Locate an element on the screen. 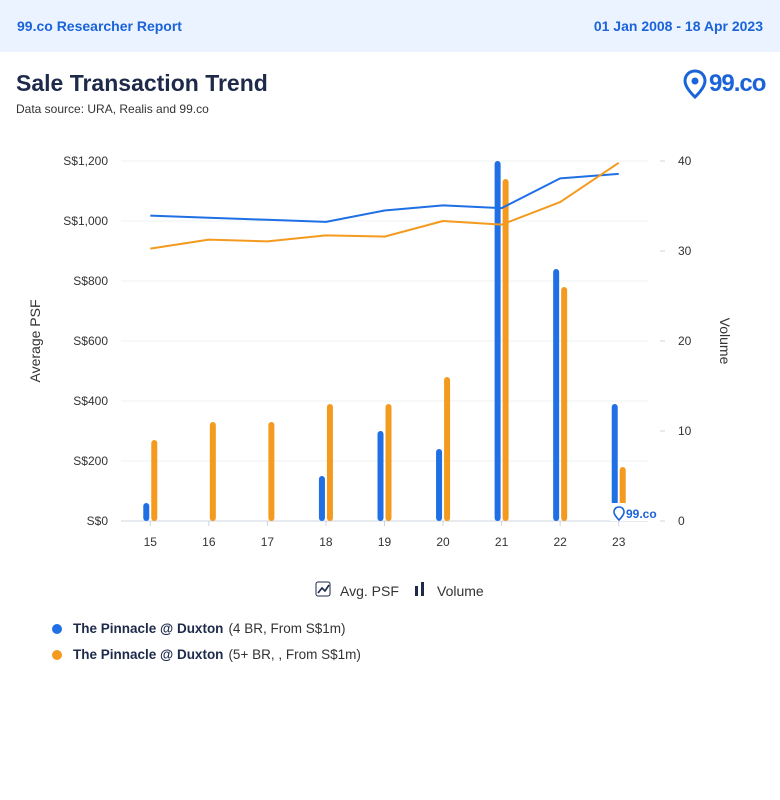 The height and width of the screenshot is (800, 780). chart-toggle-volume: Volume is located at coordinates (449, 590).